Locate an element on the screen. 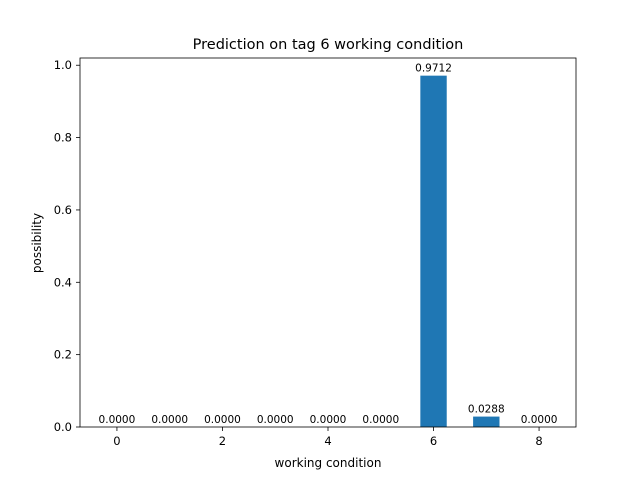 The width and height of the screenshot is (640, 480). data-label-2: 0.0000 is located at coordinates (222, 420).